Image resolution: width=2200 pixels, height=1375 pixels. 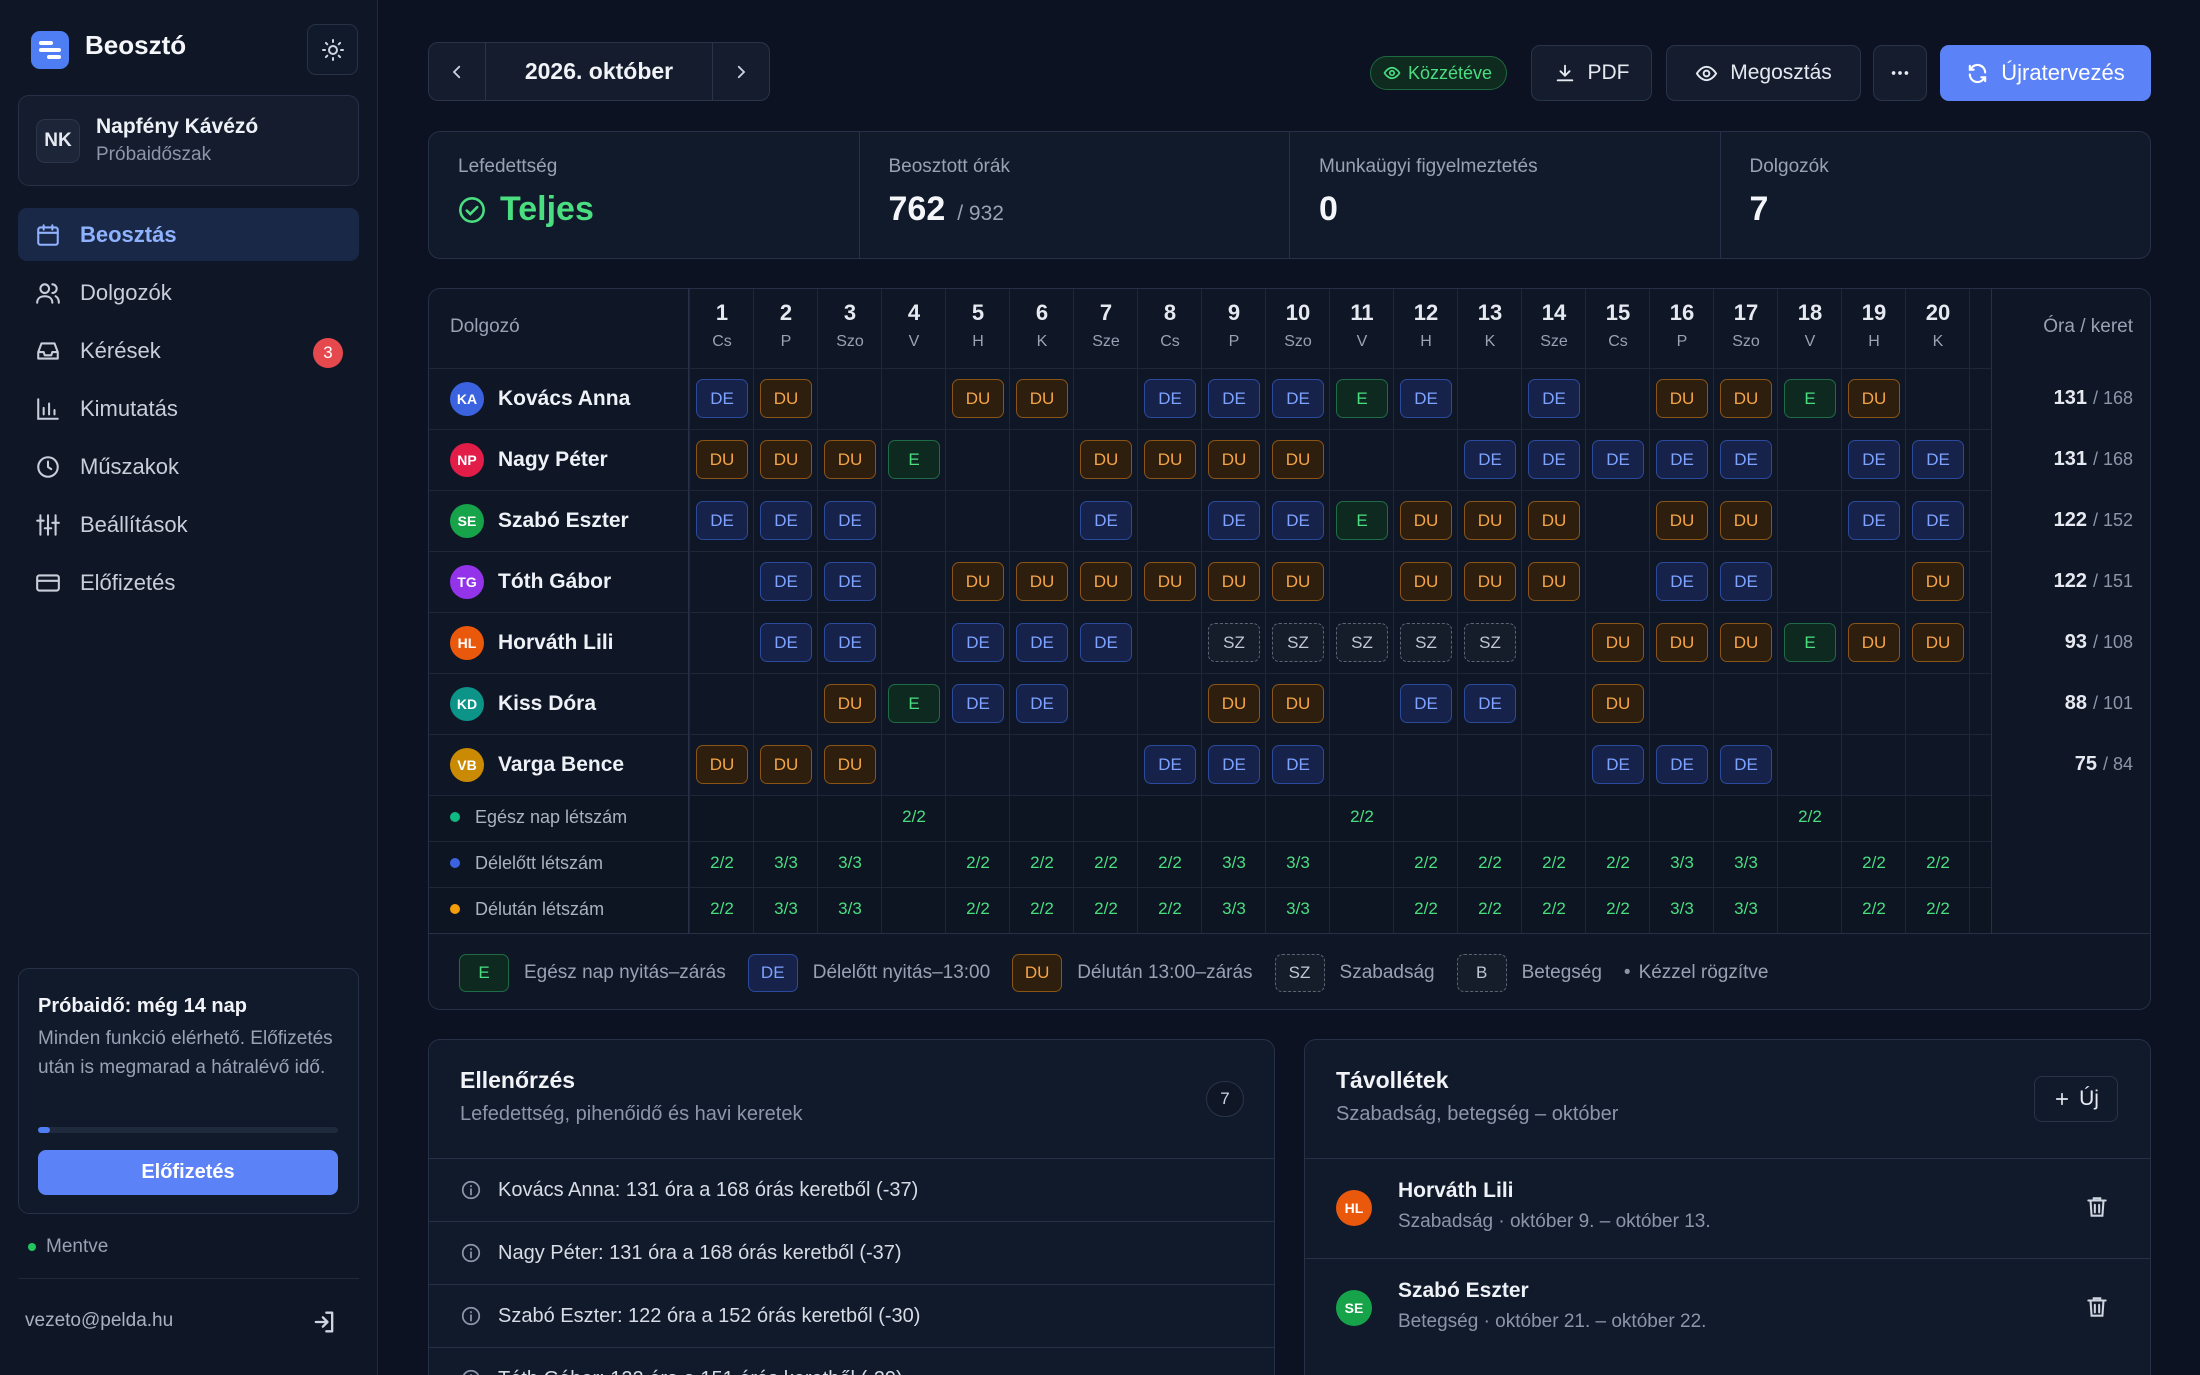 I want to click on logout-icon, so click(x=324, y=1322).